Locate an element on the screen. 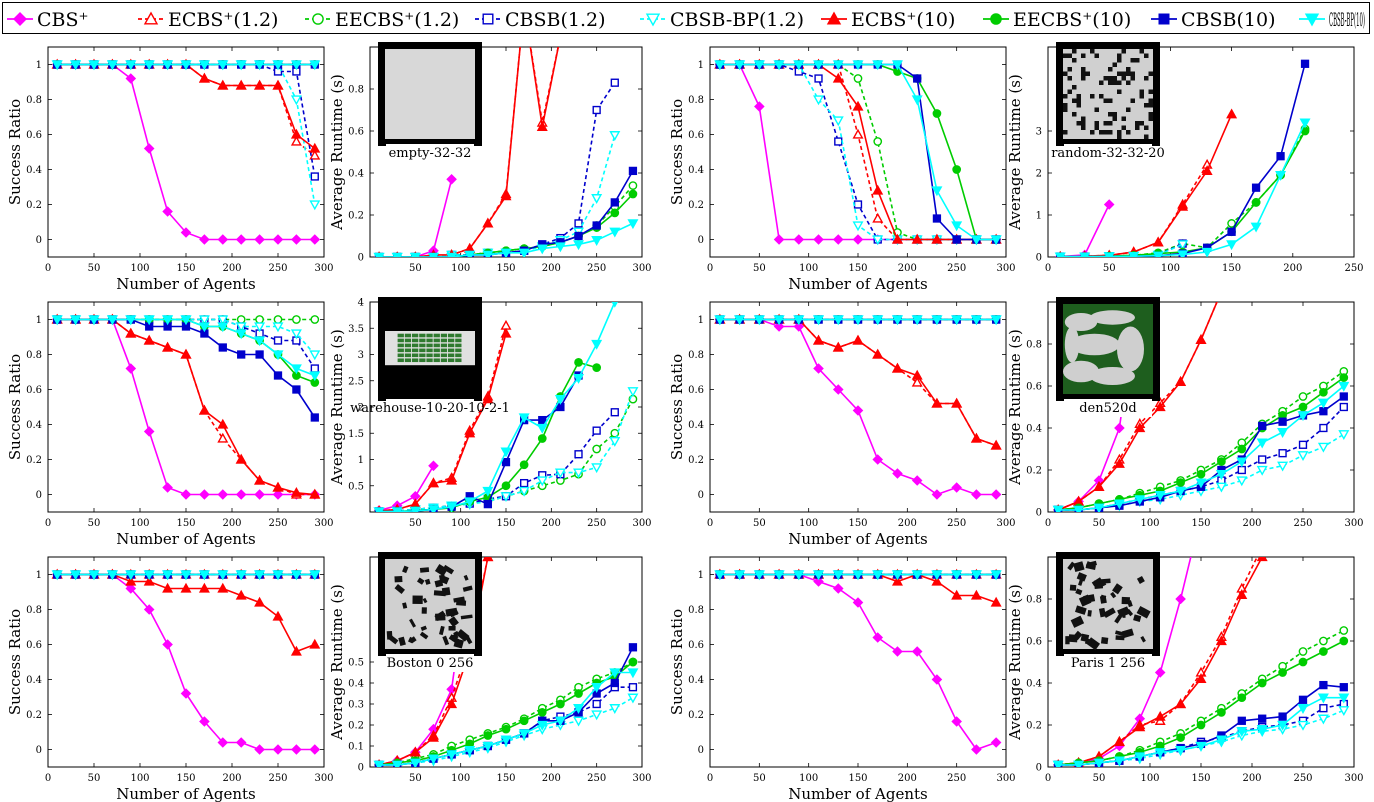 The width and height of the screenshot is (1374, 802). y-axis-label: Success Ratio is located at coordinates (15, 662).